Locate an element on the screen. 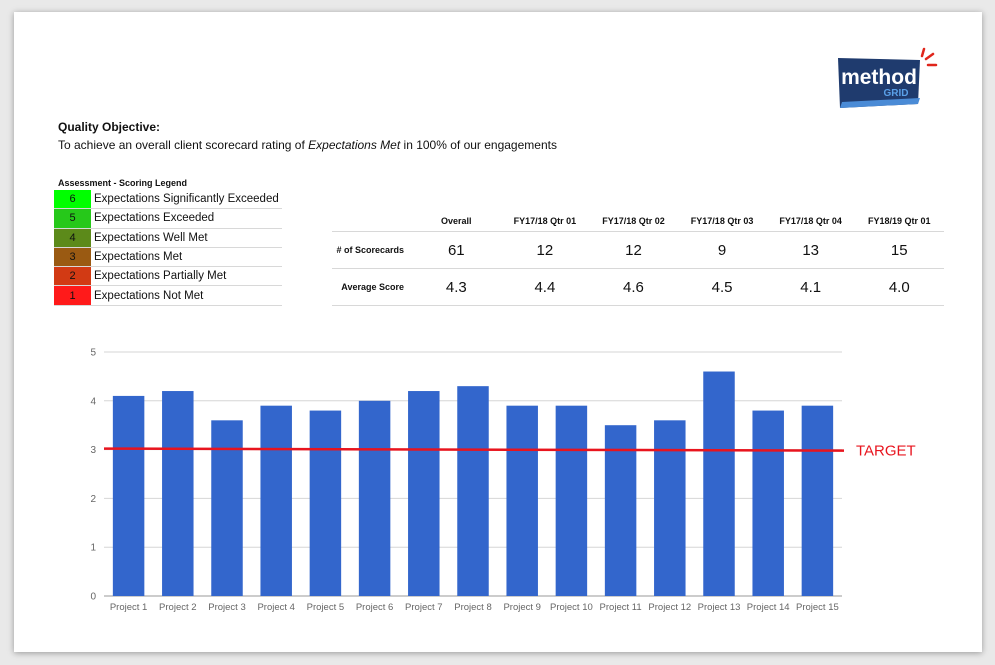 The image size is (995, 665). x-tick-label: Project 2 is located at coordinates (178, 607).